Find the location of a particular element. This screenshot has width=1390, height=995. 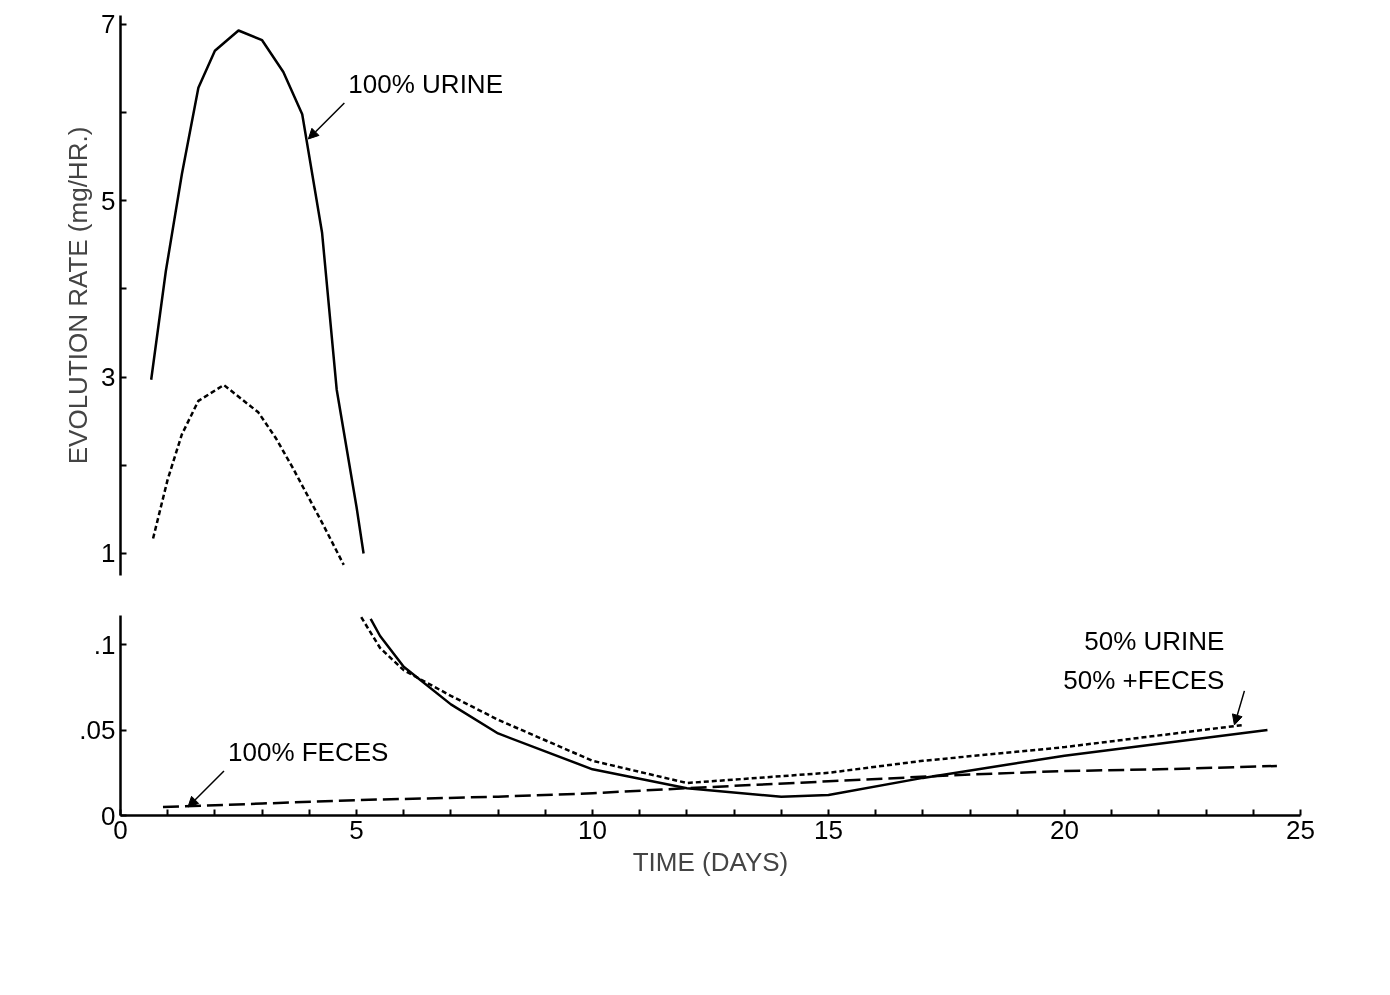

y-axis-title: EVOLUTION RATE (mg/HR.) is located at coordinates (78, 295).